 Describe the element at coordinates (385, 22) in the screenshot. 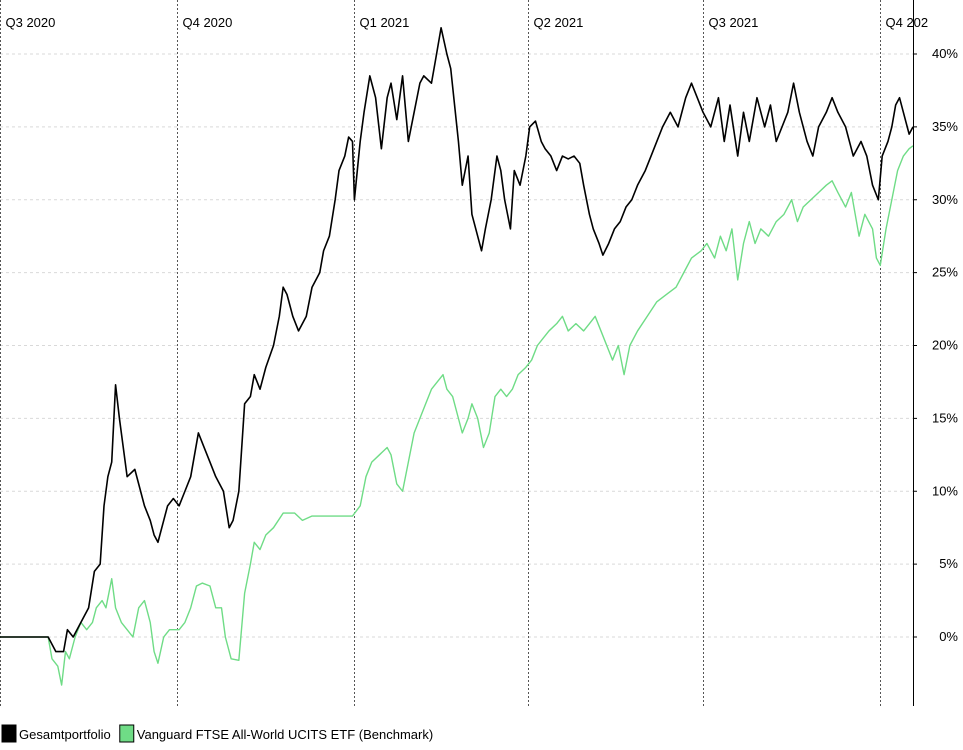

I see `quarter-label: Q1 2021` at that location.